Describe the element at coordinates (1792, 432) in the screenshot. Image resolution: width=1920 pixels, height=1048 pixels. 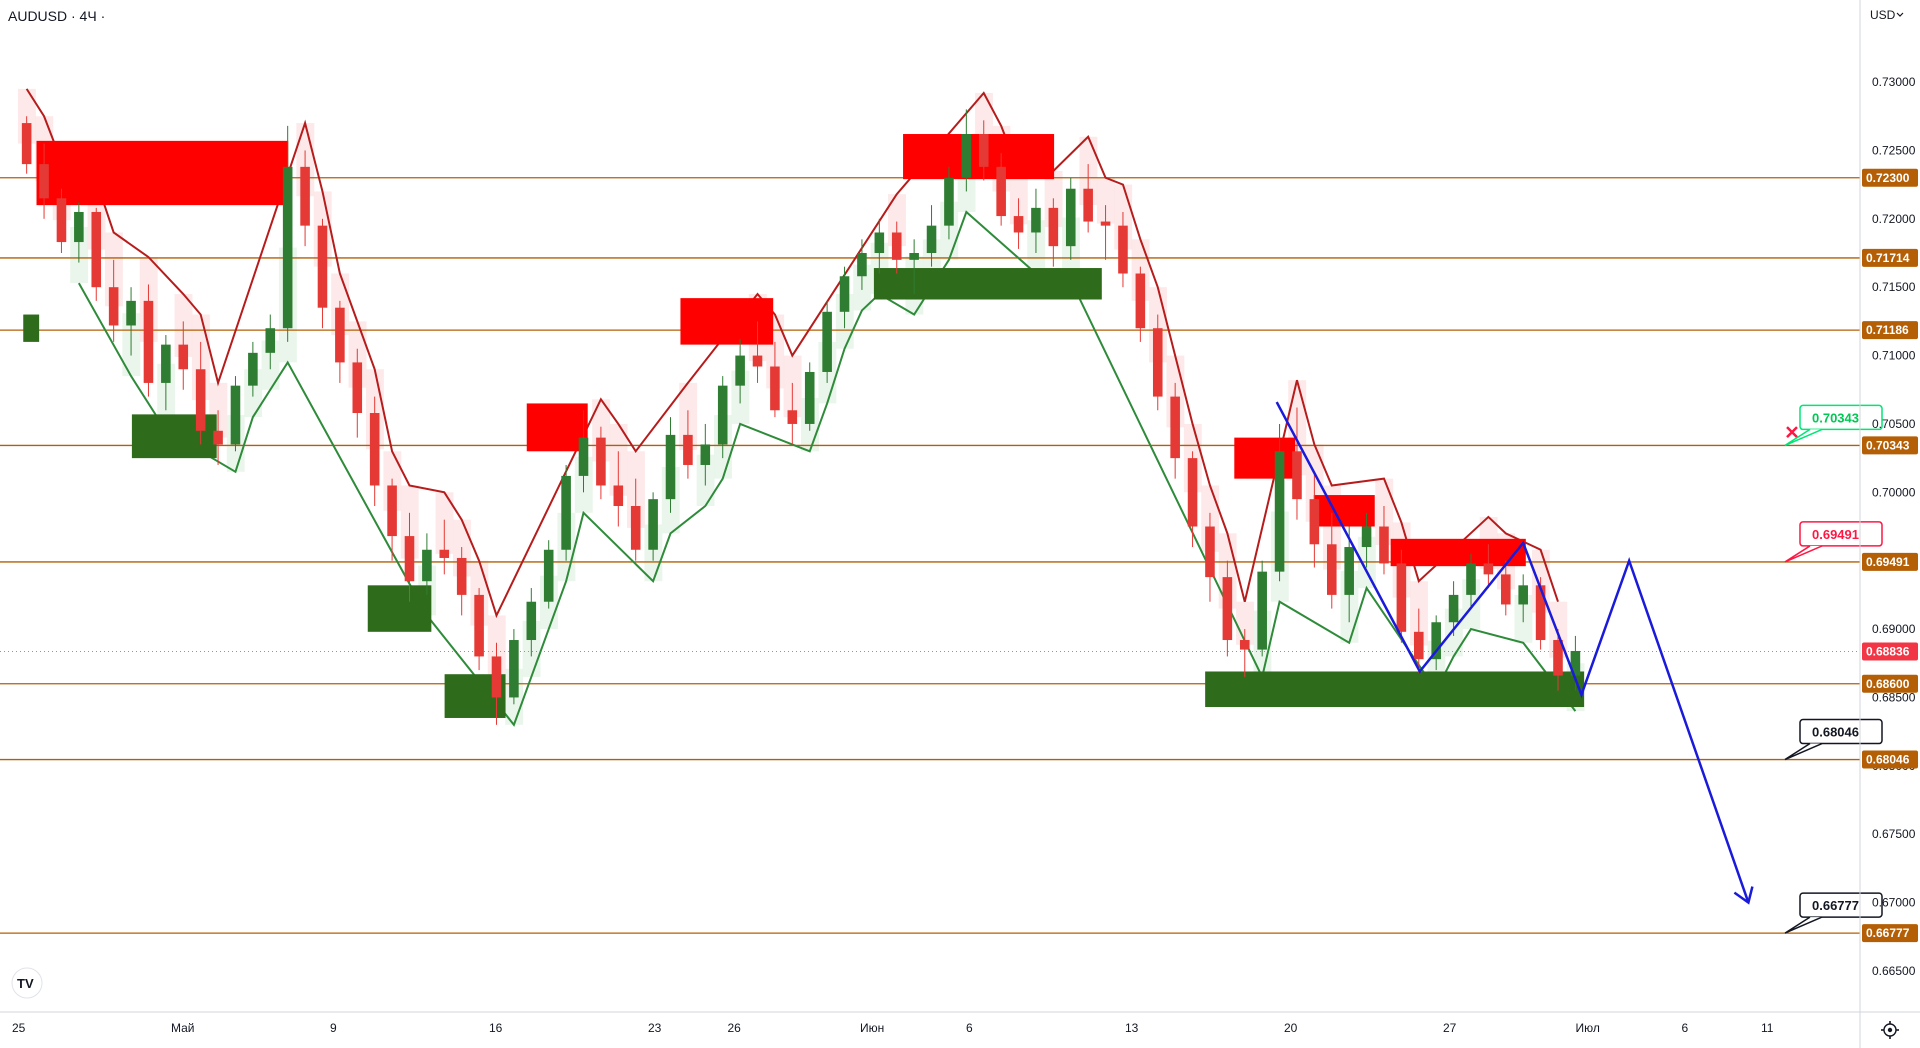
I see `cross-marker-icon` at that location.